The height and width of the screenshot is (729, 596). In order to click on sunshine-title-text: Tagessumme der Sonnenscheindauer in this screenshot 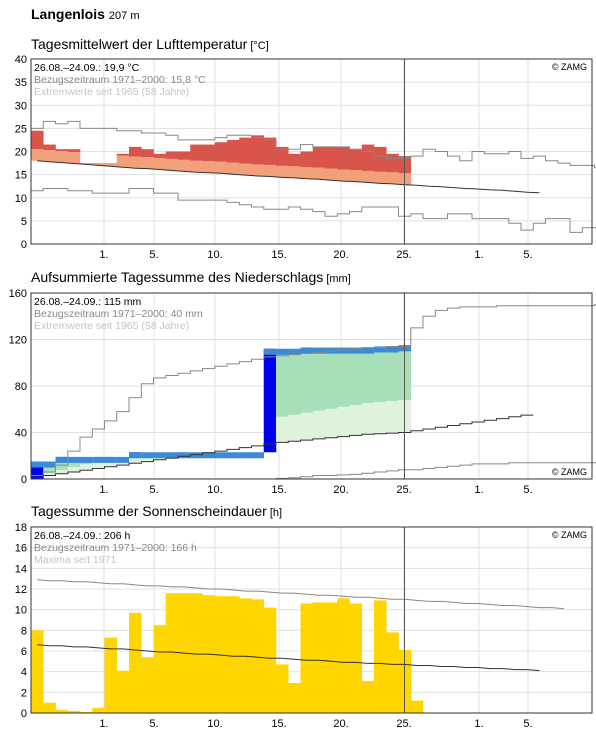, I will do `click(149, 511)`.